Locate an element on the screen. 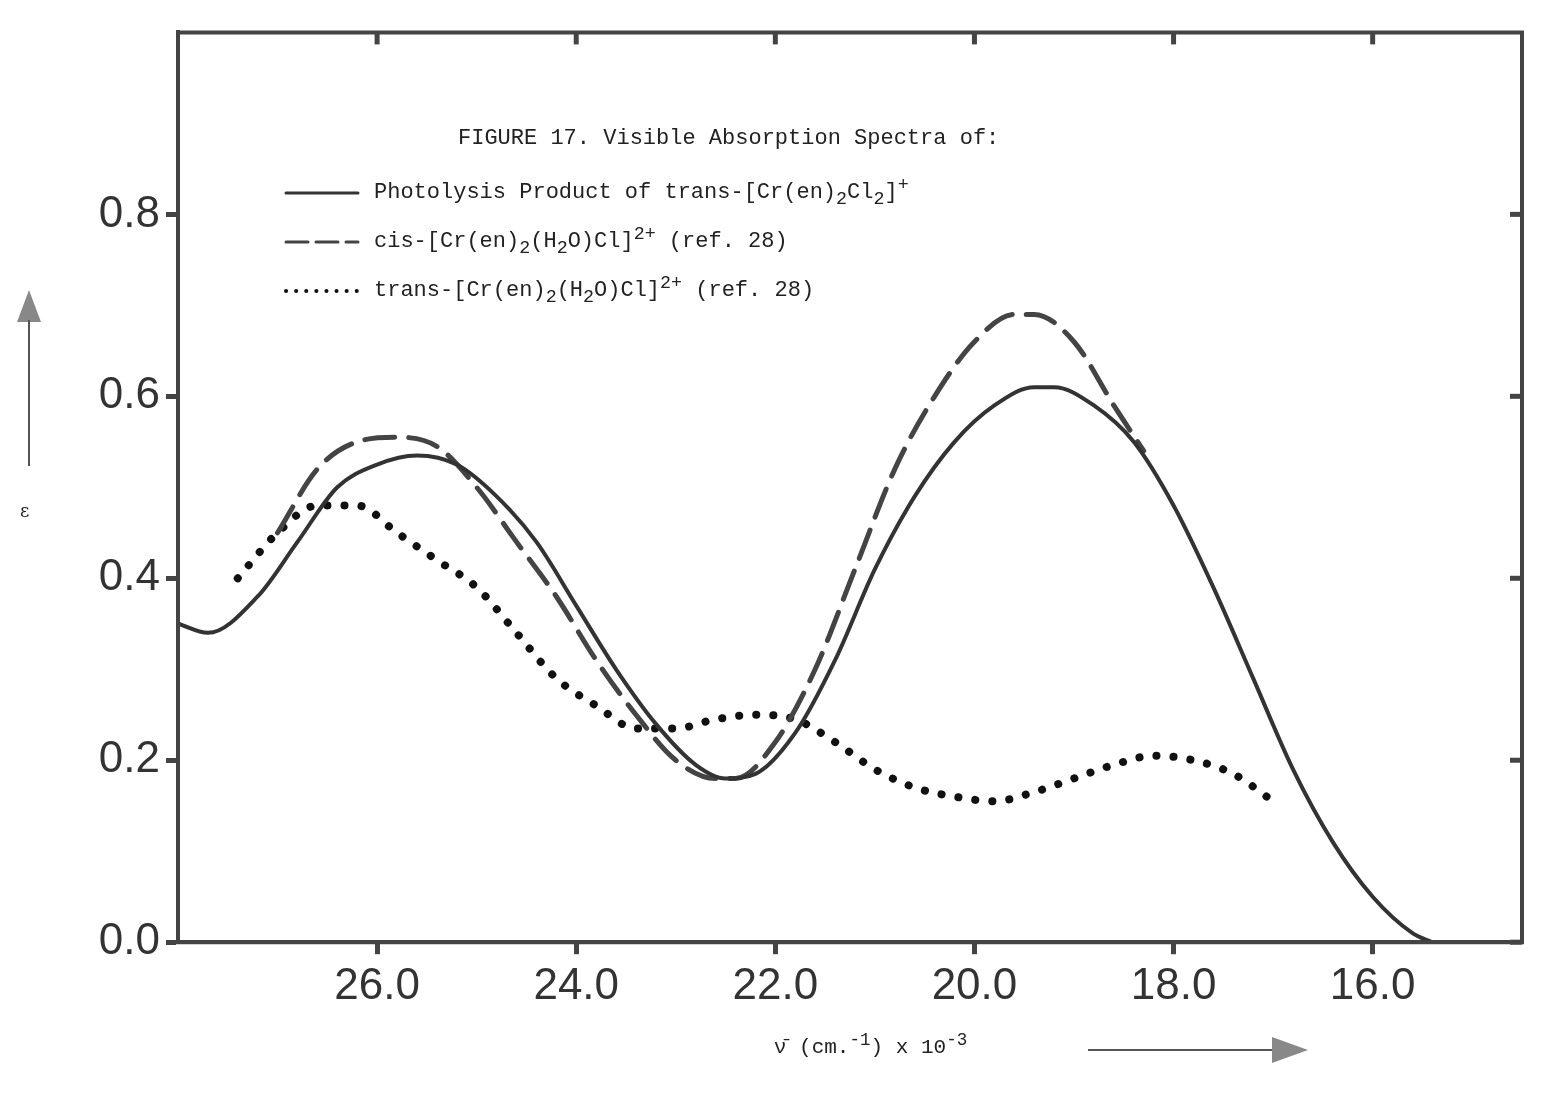  y-tick-label: 0.2 is located at coordinates (129, 757).